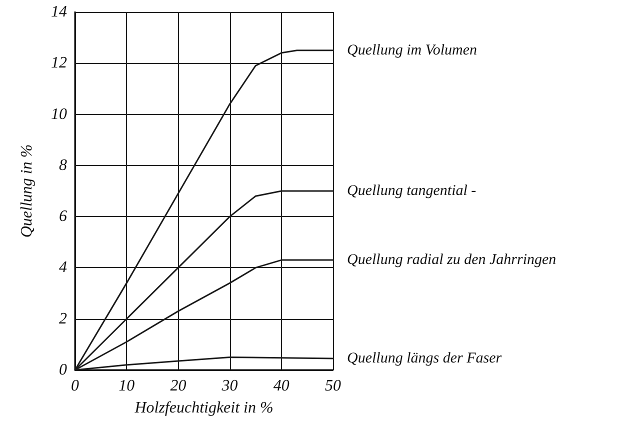 Image resolution: width=633 pixels, height=425 pixels. I want to click on y-tick-label: 8, so click(63, 165).